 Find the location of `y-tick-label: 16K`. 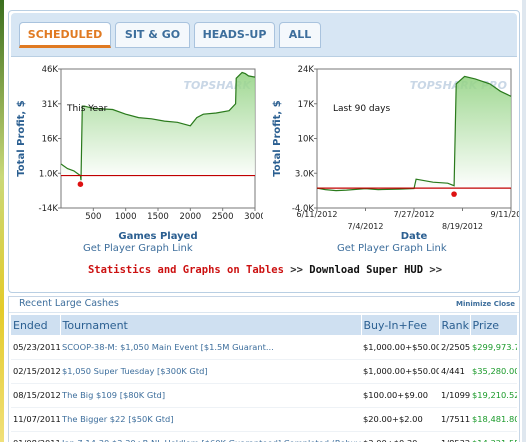

y-tick-label: 16K is located at coordinates (50, 140).